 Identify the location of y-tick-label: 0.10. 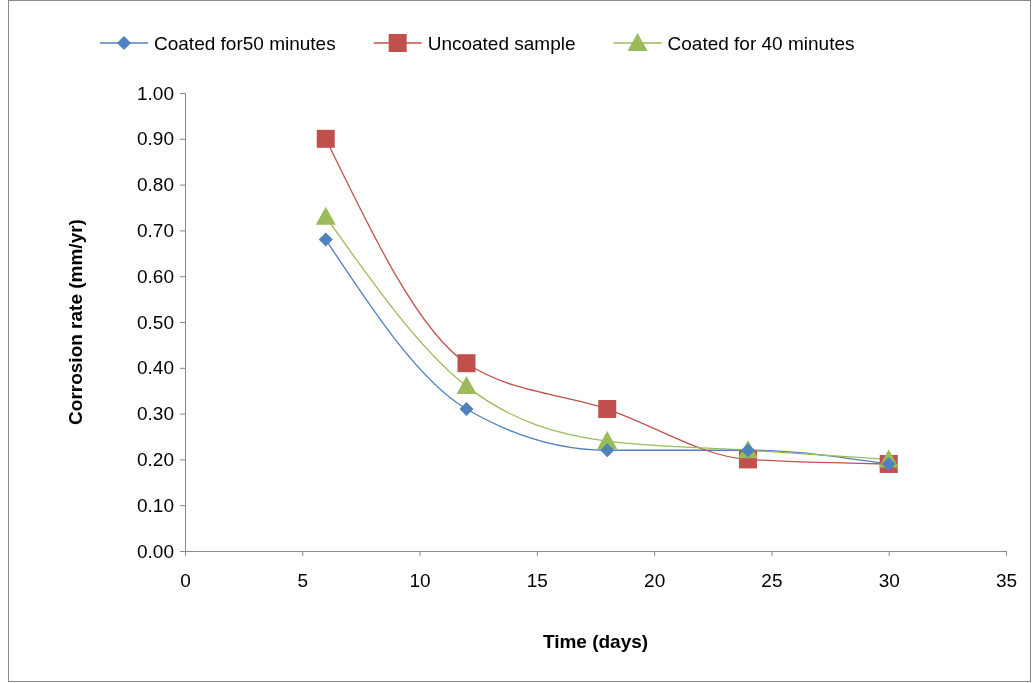
(155, 505).